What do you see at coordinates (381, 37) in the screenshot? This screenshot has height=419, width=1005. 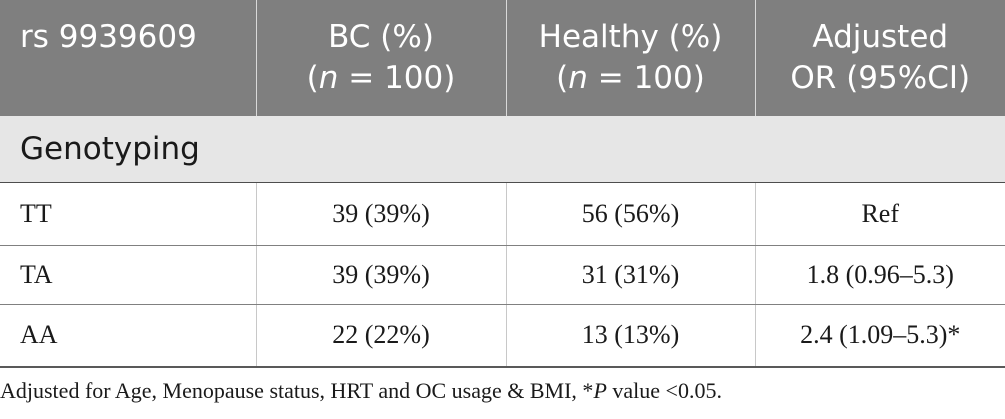 I see `header-bc-label: BC (%)` at bounding box center [381, 37].